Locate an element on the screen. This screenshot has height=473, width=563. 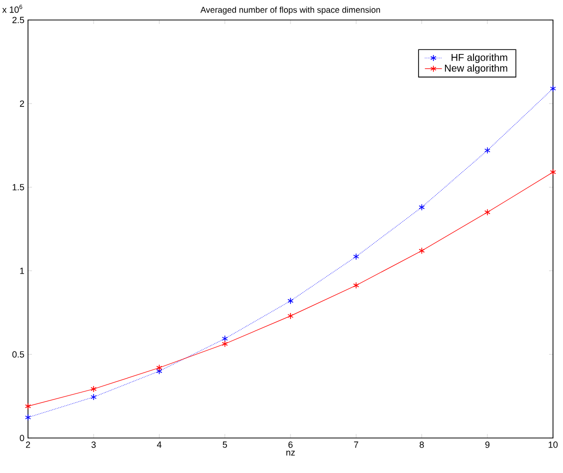
legend-label: New algorithm is located at coordinates (476, 69).